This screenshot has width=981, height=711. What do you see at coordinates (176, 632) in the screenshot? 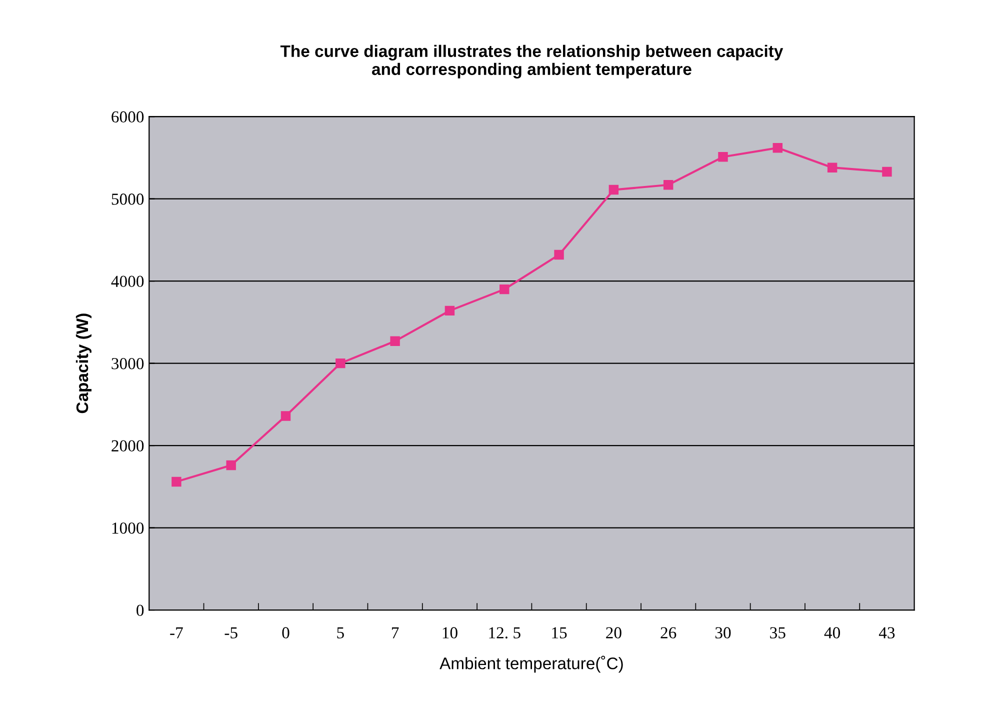
I see `x-tick-label: -7` at bounding box center [176, 632].